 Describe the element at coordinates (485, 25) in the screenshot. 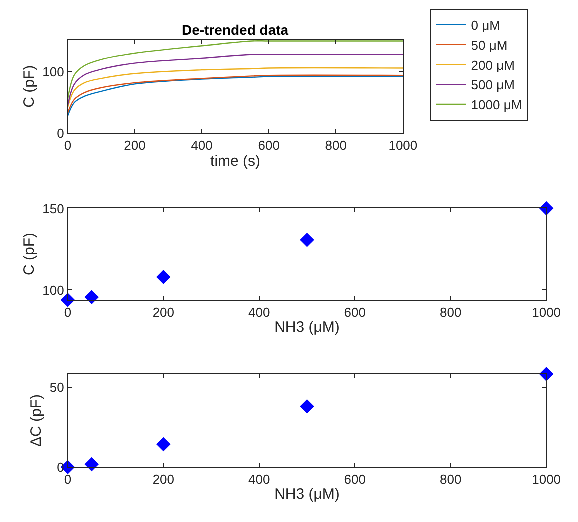

I see `legend-label: 0 μM` at that location.